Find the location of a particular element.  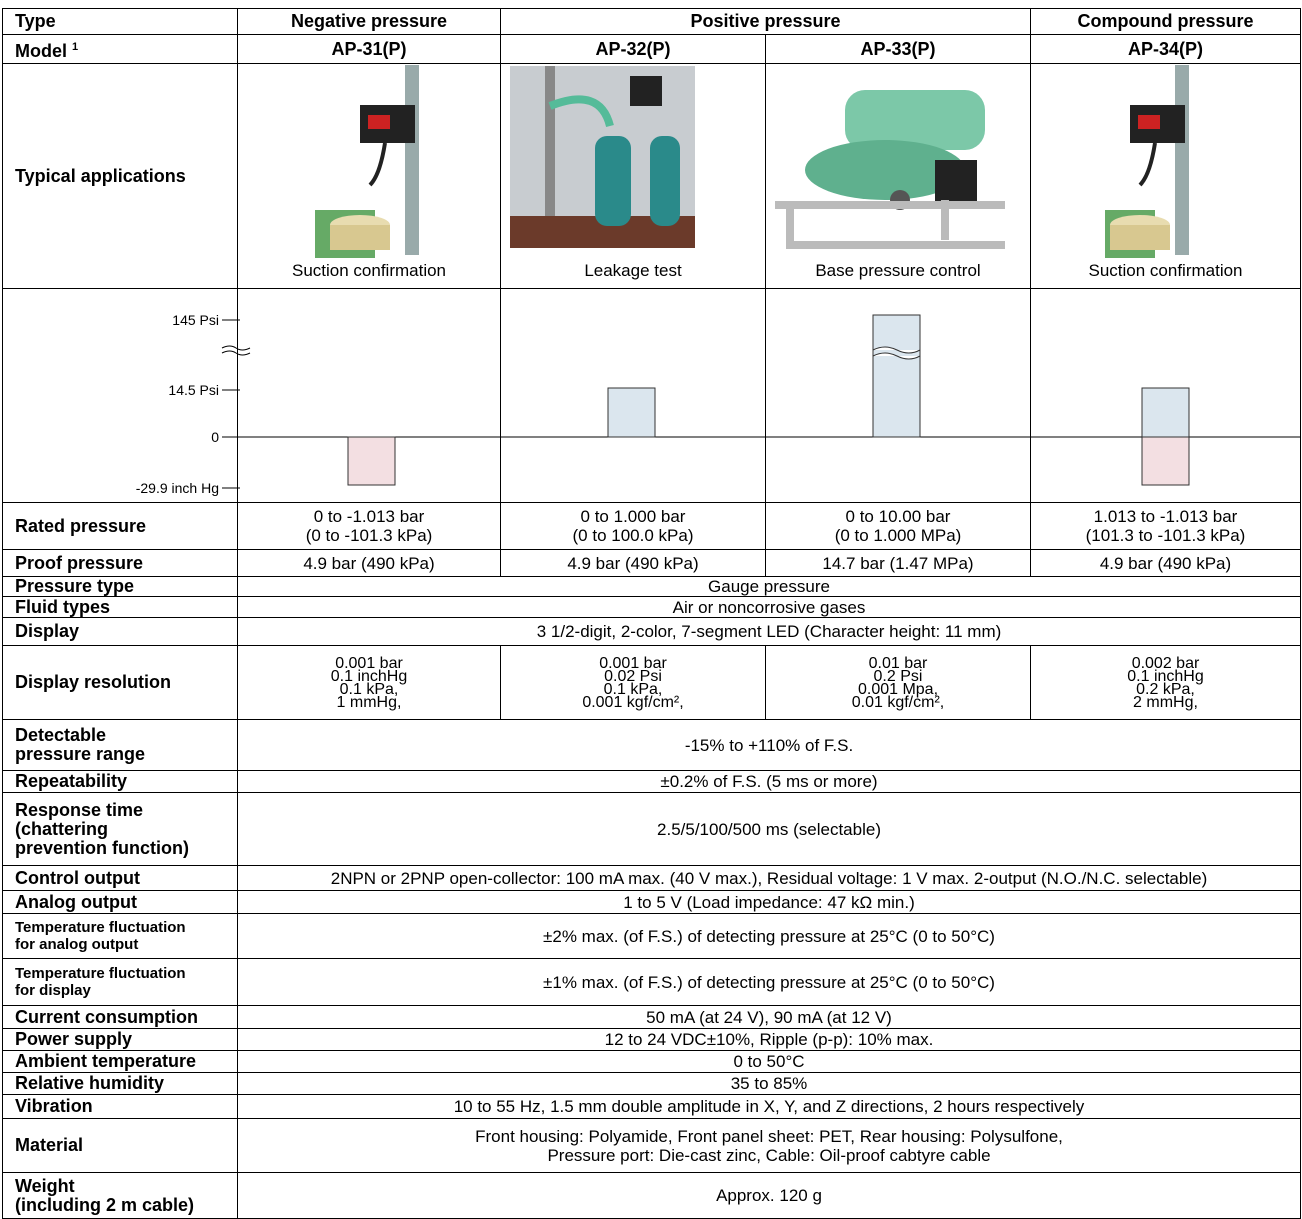

value-cell: 35 to 85% is located at coordinates (769, 1083).